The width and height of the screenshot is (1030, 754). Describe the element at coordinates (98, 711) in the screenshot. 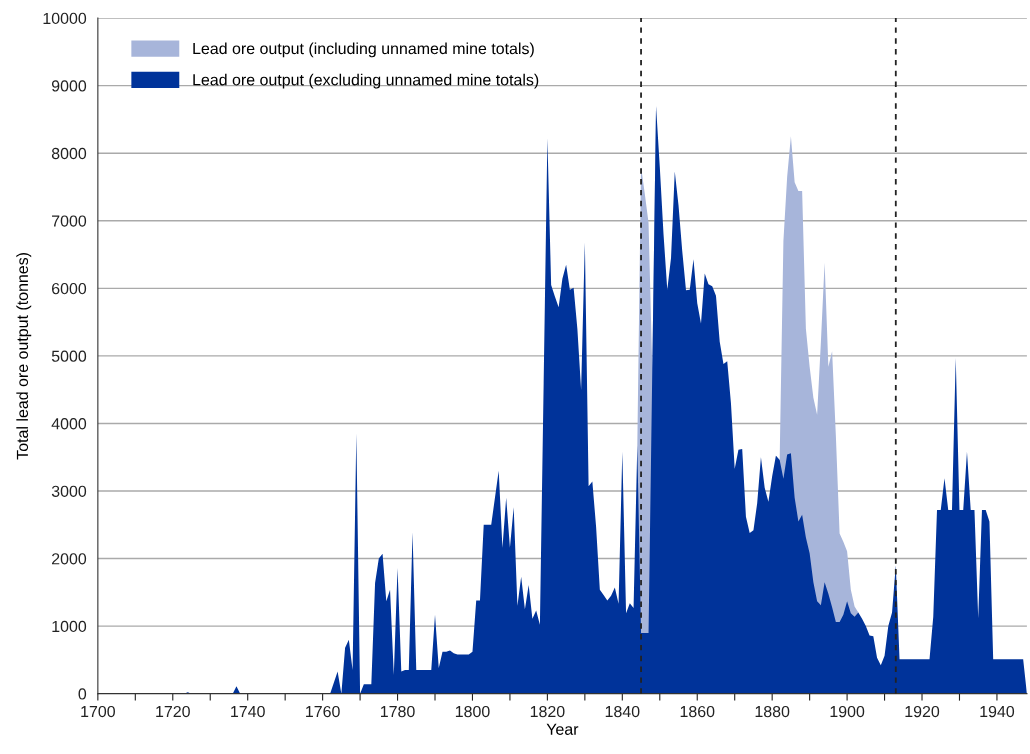

I see `x-tick-label: 1700` at that location.